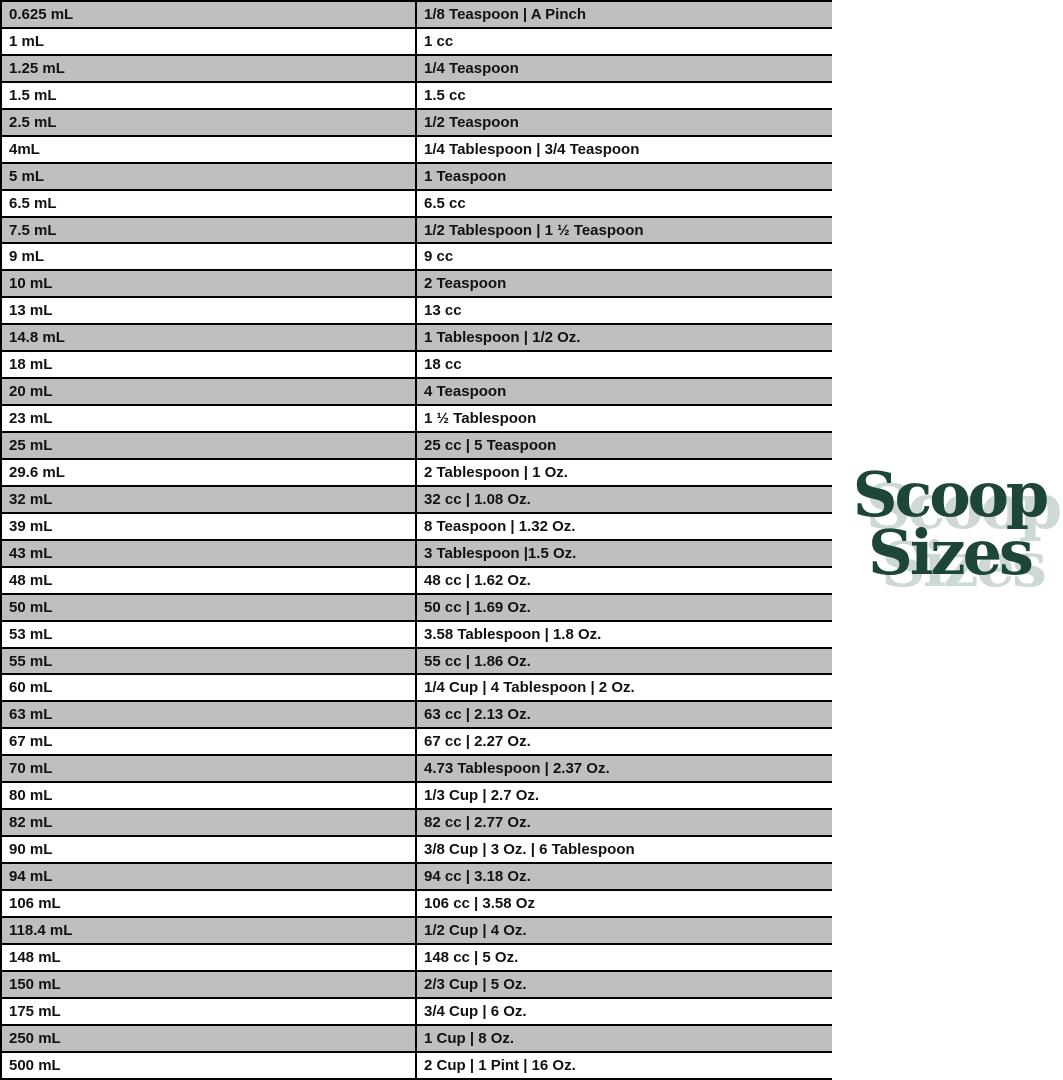 This screenshot has width=1063, height=1080. What do you see at coordinates (209, 634) in the screenshot?
I see `ml-cell: 53 mL` at bounding box center [209, 634].